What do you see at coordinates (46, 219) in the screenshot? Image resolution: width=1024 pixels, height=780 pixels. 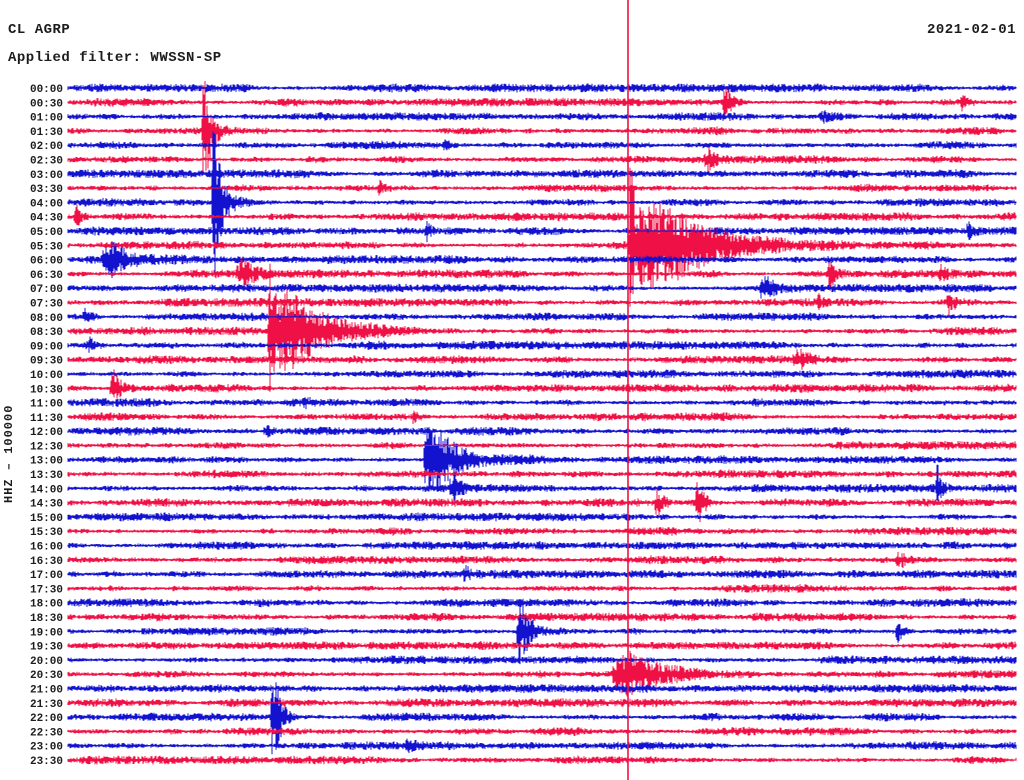 I see `time-label: 04:30` at bounding box center [46, 219].